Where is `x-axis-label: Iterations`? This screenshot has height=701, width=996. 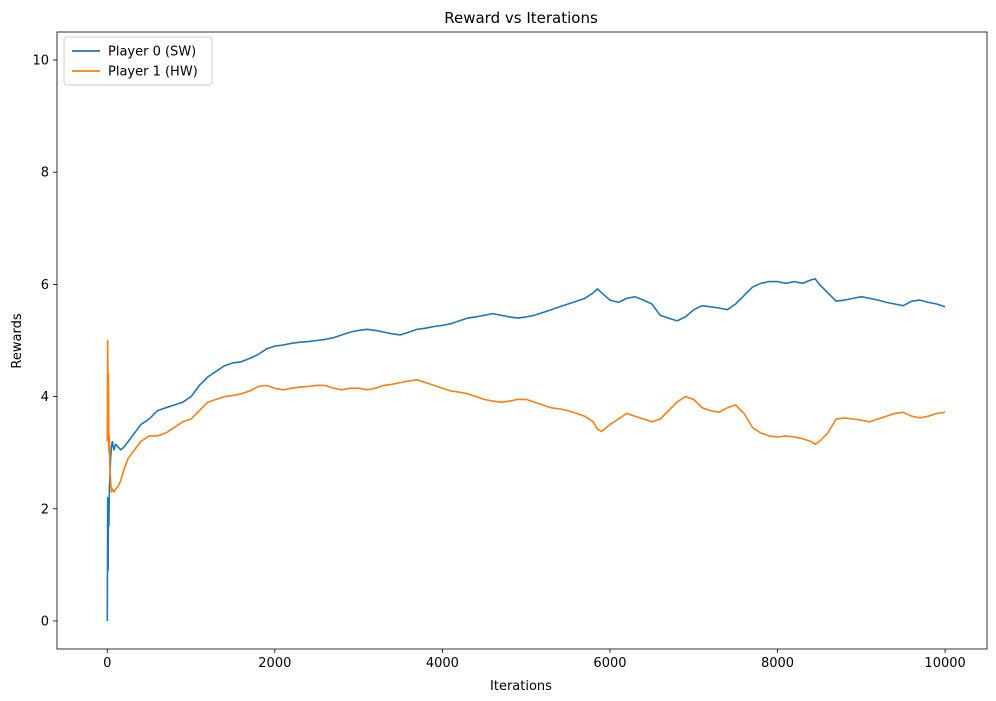 x-axis-label: Iterations is located at coordinates (521, 686).